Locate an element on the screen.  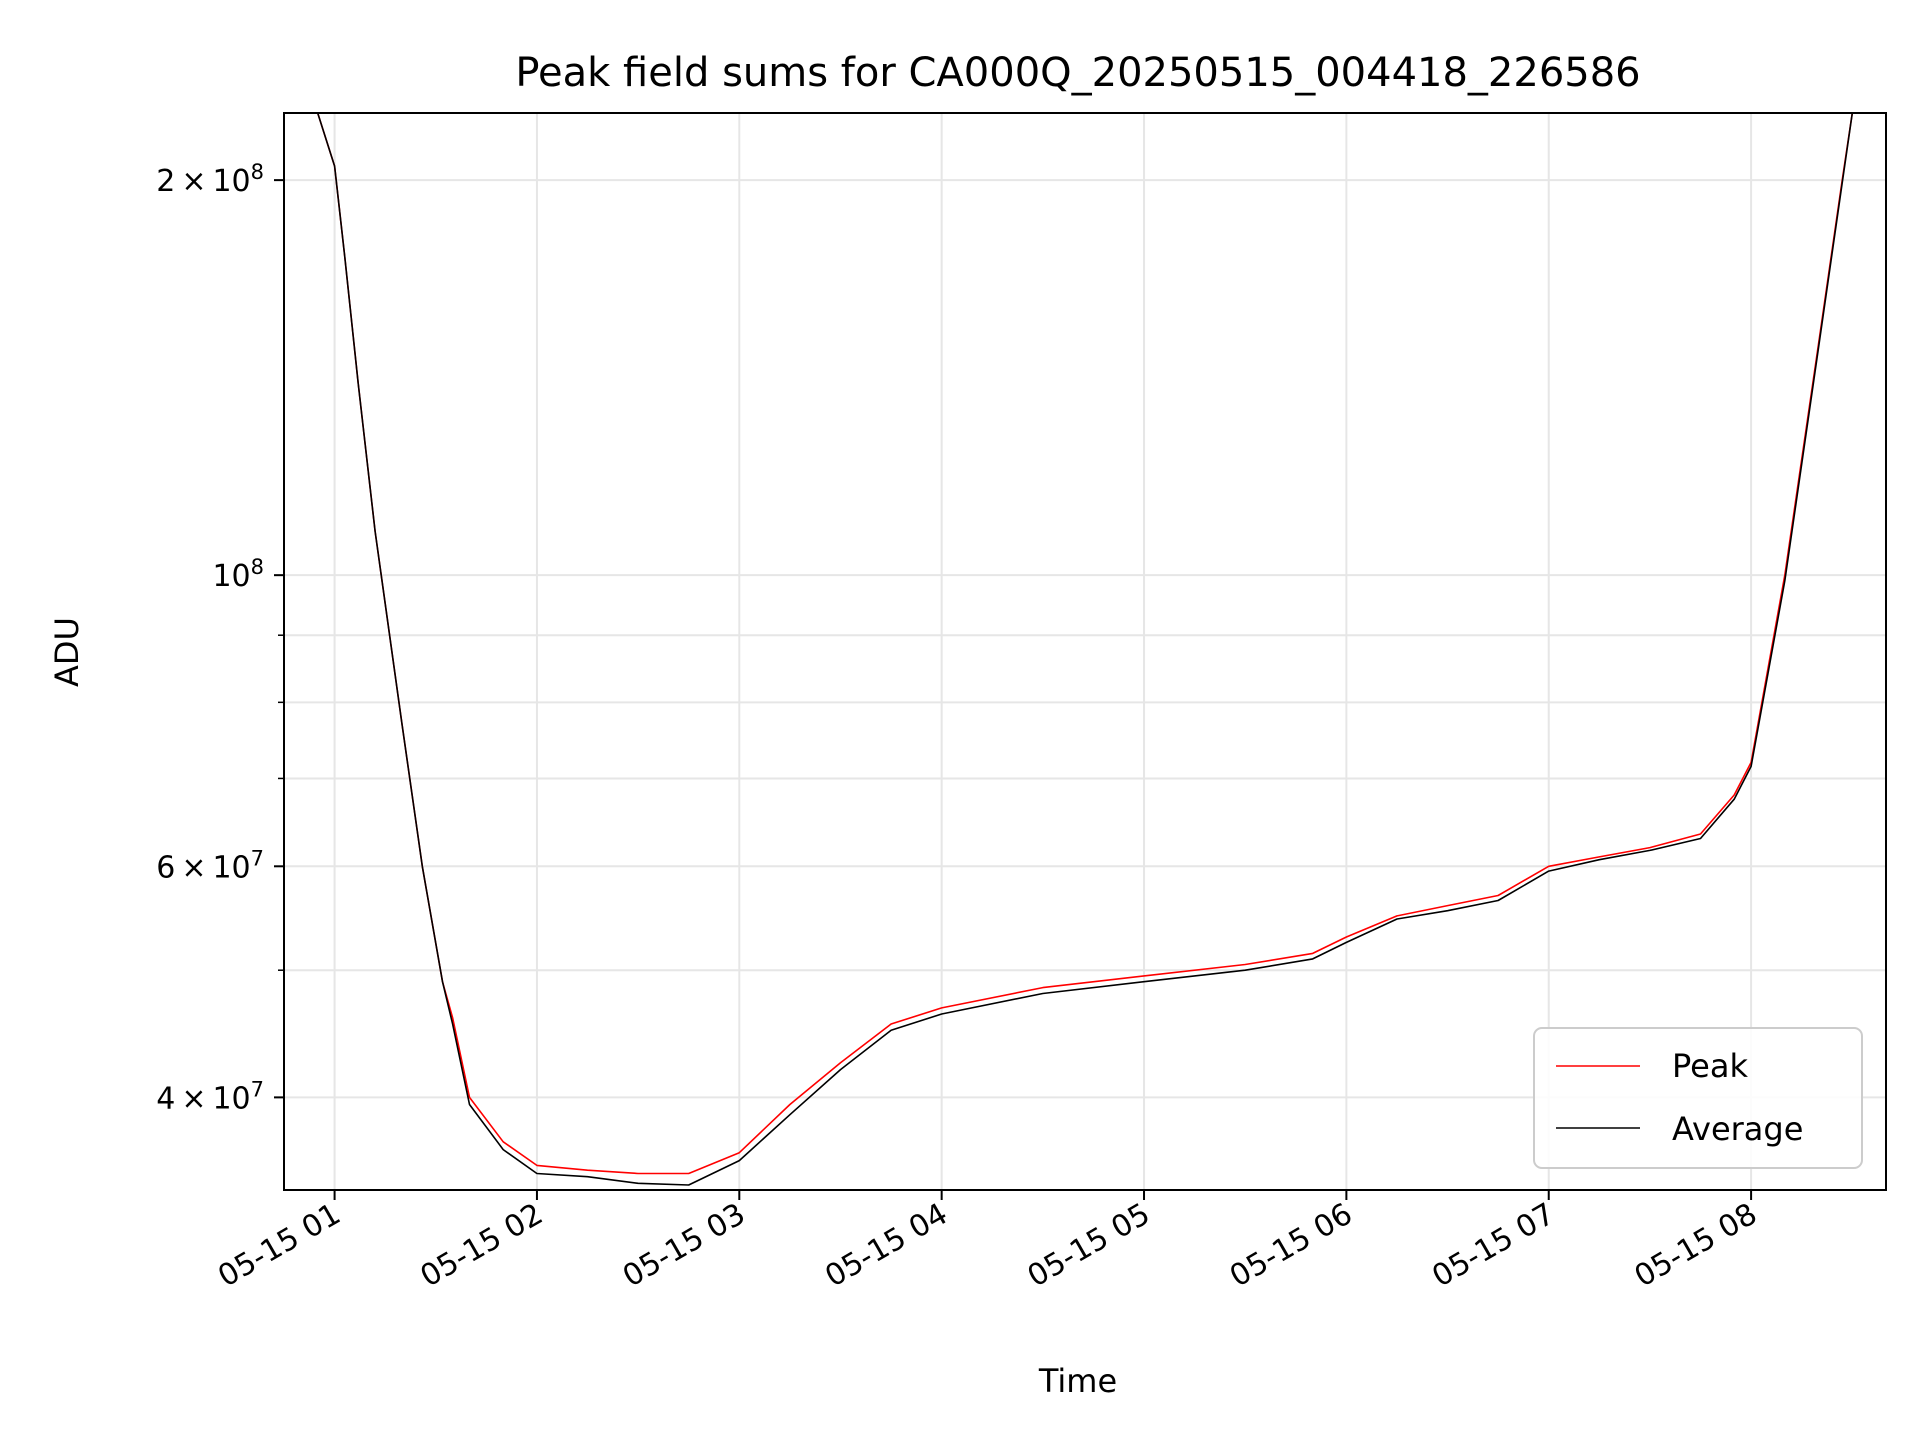
legend-average-label: Average is located at coordinates (1737, 1129).